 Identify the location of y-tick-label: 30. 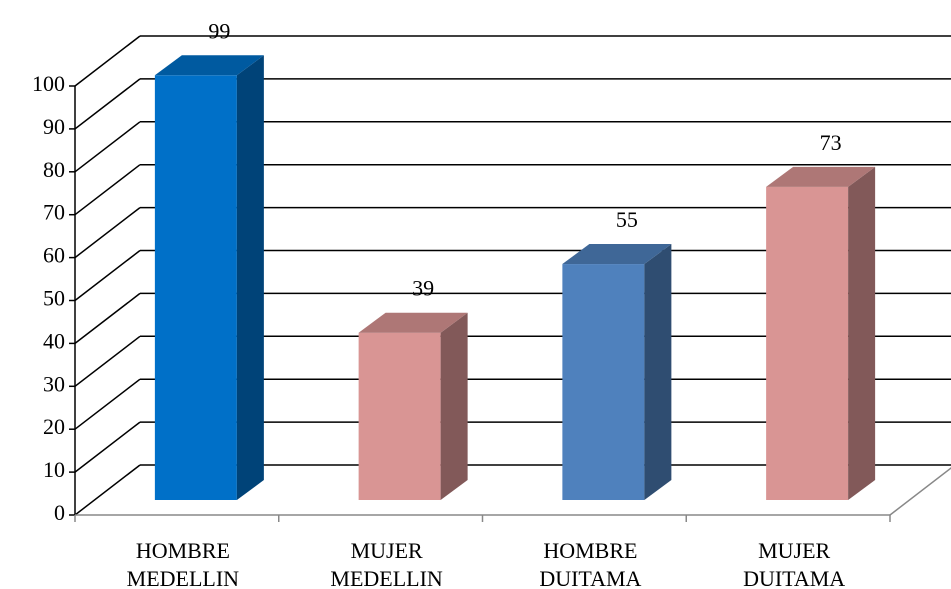
(54, 383).